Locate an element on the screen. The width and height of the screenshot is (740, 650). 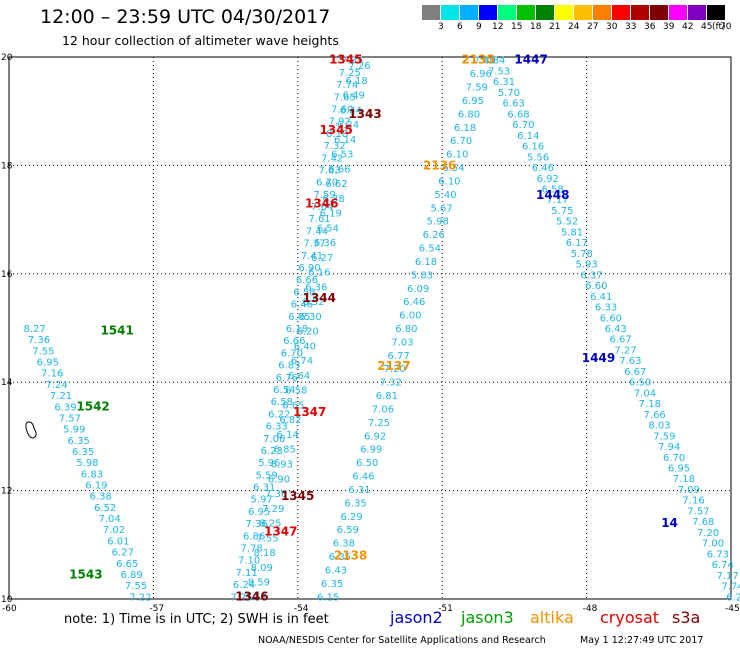
wave-height-value: 7.21 is located at coordinates (61, 396).